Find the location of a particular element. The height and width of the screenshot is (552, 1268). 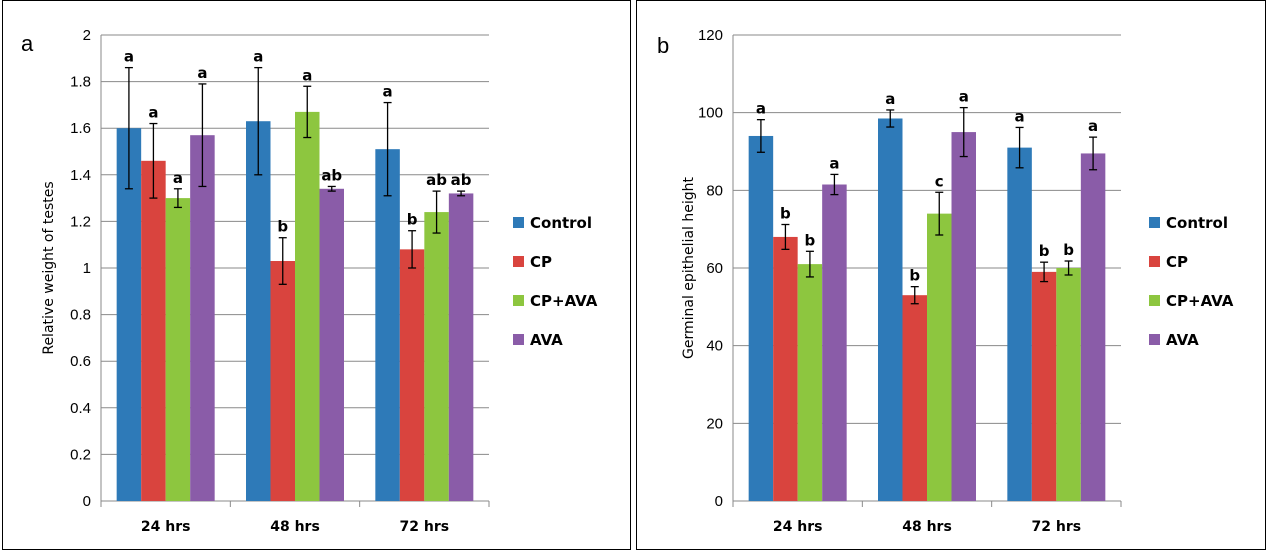

y-tick-label: 1 is located at coordinates (87, 268).